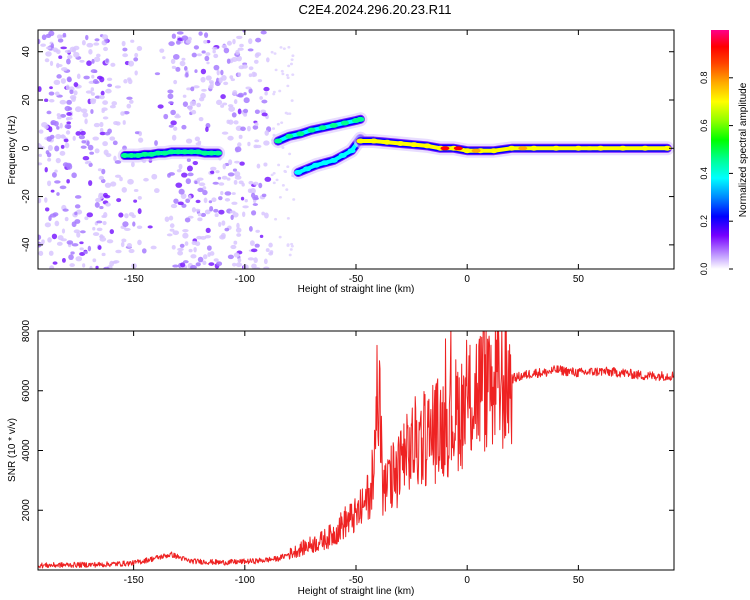 This screenshot has height=600, width=750. Describe the element at coordinates (245, 279) in the screenshot. I see `x-tick-label: -100` at that location.